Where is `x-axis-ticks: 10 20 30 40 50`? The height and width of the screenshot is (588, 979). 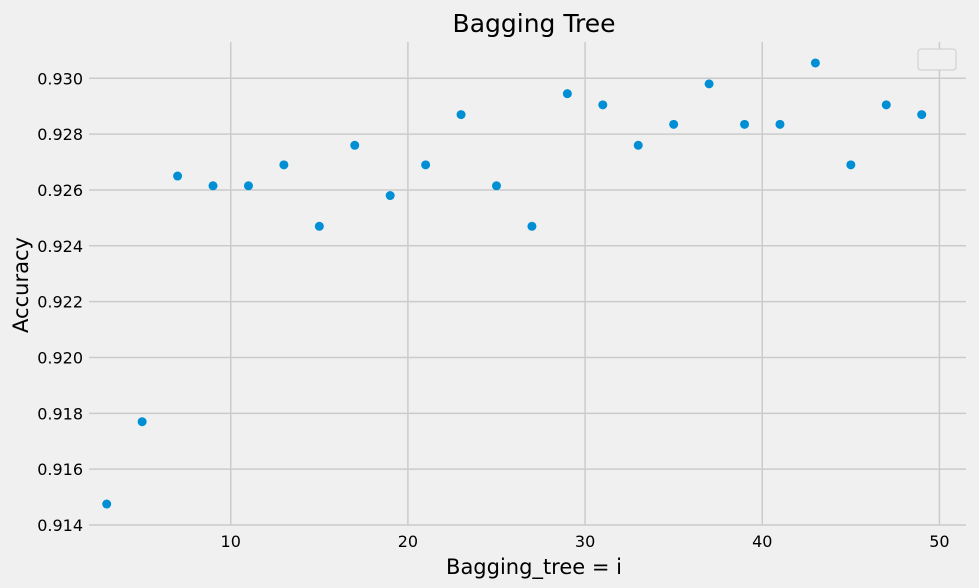 x-axis-ticks: 10 20 30 40 50 is located at coordinates (585, 541).